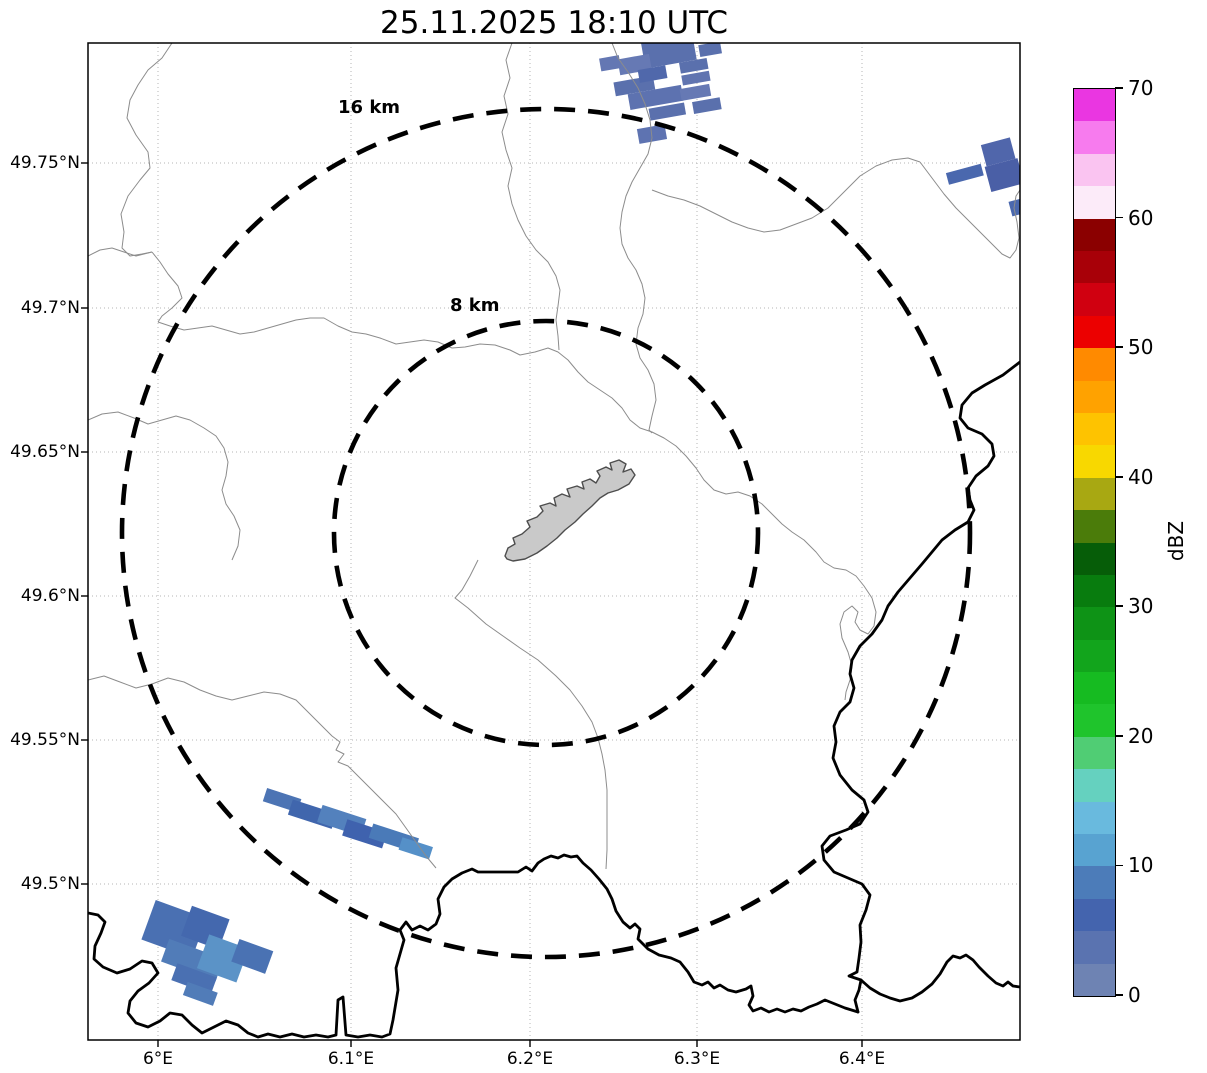 The height and width of the screenshot is (1073, 1207). Describe the element at coordinates (475, 305) in the screenshot. I see `range-ring-label: 8 km` at that location.